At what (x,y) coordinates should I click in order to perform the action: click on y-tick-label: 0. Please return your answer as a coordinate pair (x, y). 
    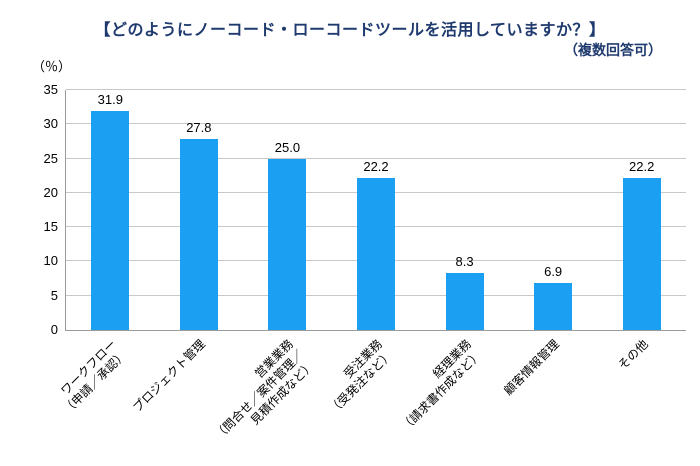
    Looking at the image, I should click on (54, 329).